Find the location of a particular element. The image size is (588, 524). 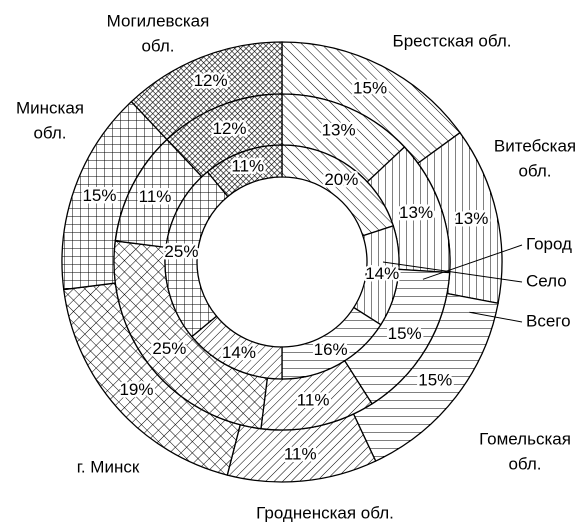

category-label: Минская обл. is located at coordinates (50, 121).